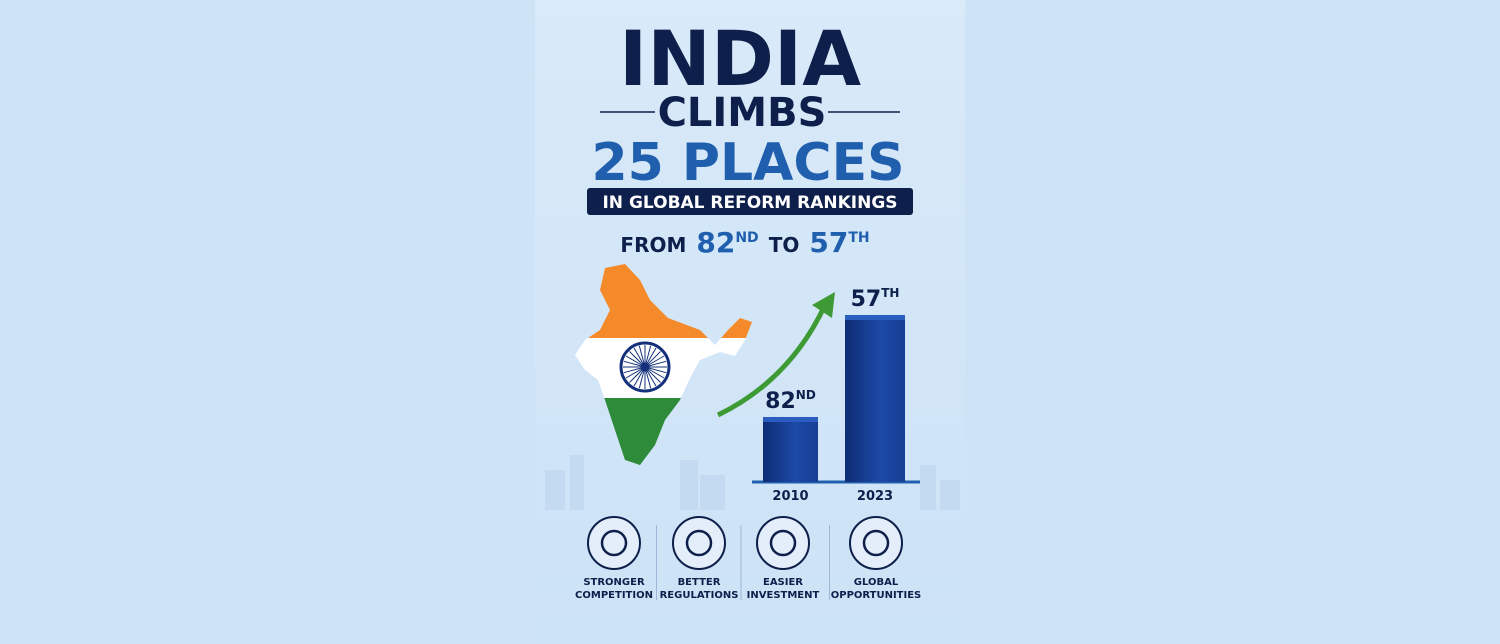 The height and width of the screenshot is (644, 1500). I want to click on title-line2: CLIMBS, so click(742, 113).